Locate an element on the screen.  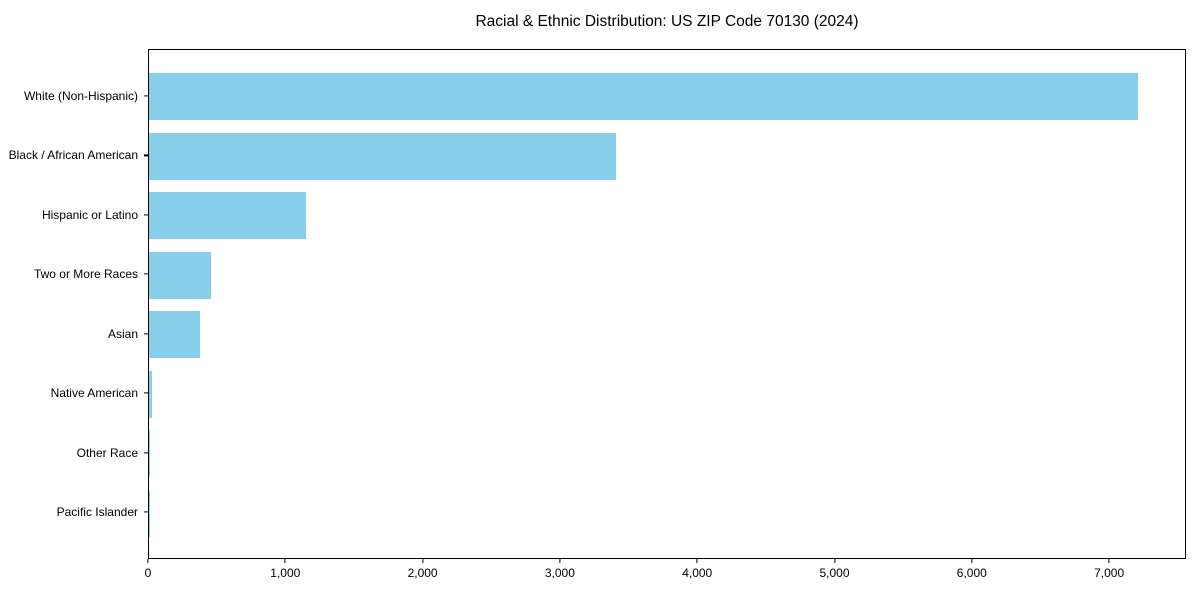
bar-white-non-hispanic is located at coordinates (643, 97).